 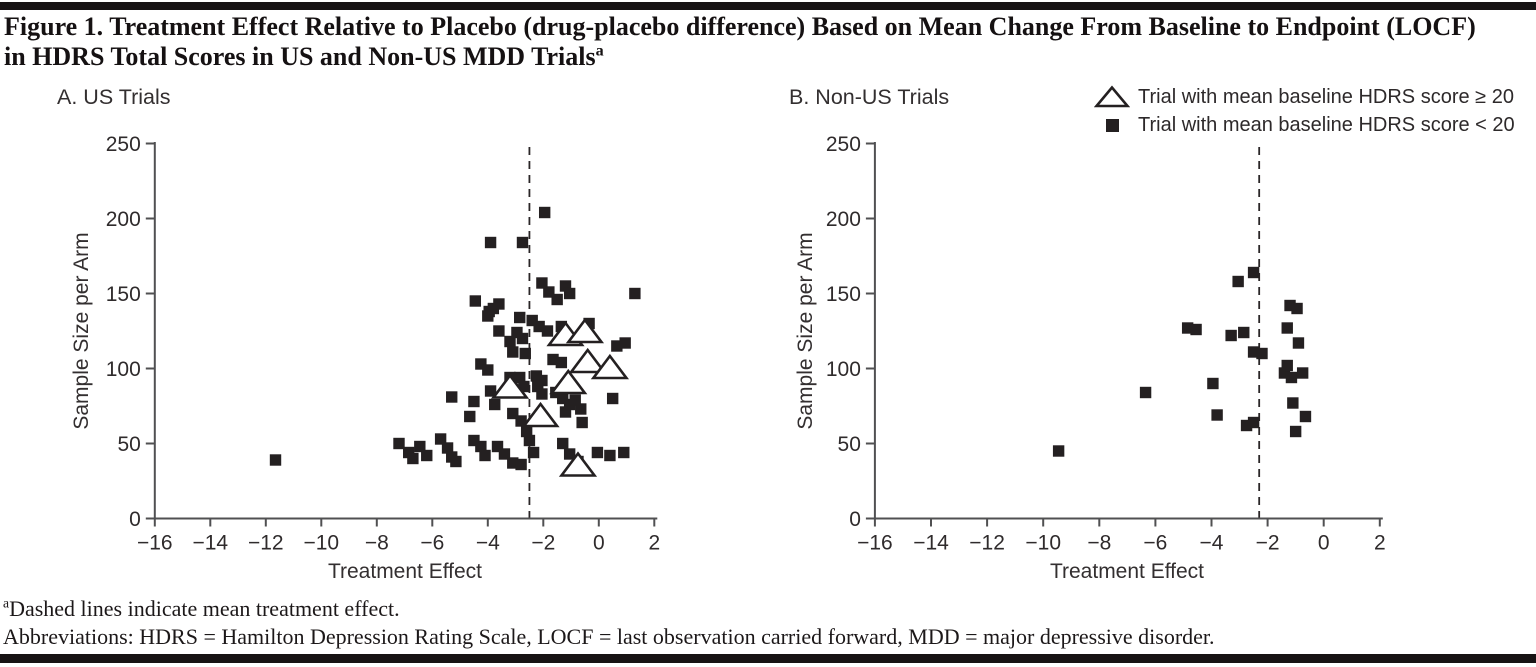 I want to click on open-triangle-icon, so click(x=1112, y=97).